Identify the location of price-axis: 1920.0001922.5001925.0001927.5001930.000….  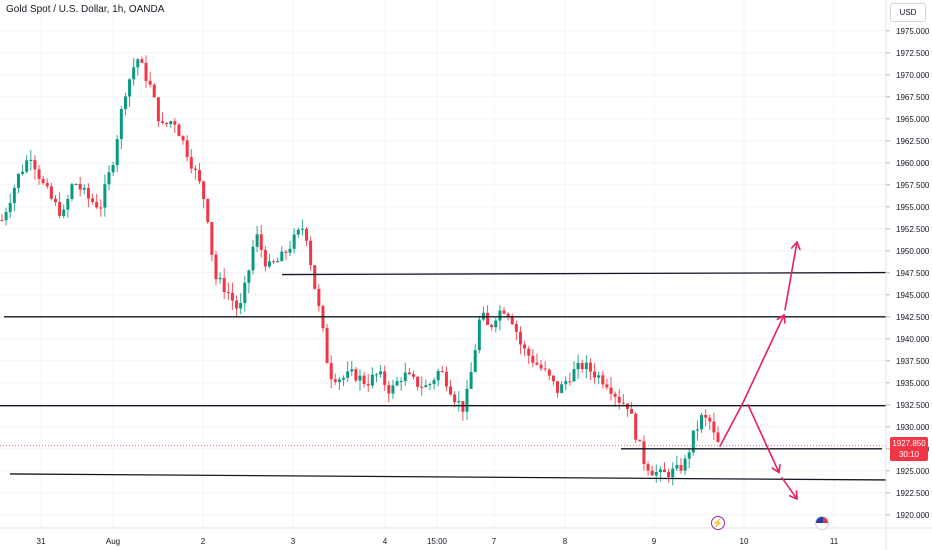
(908, 275).